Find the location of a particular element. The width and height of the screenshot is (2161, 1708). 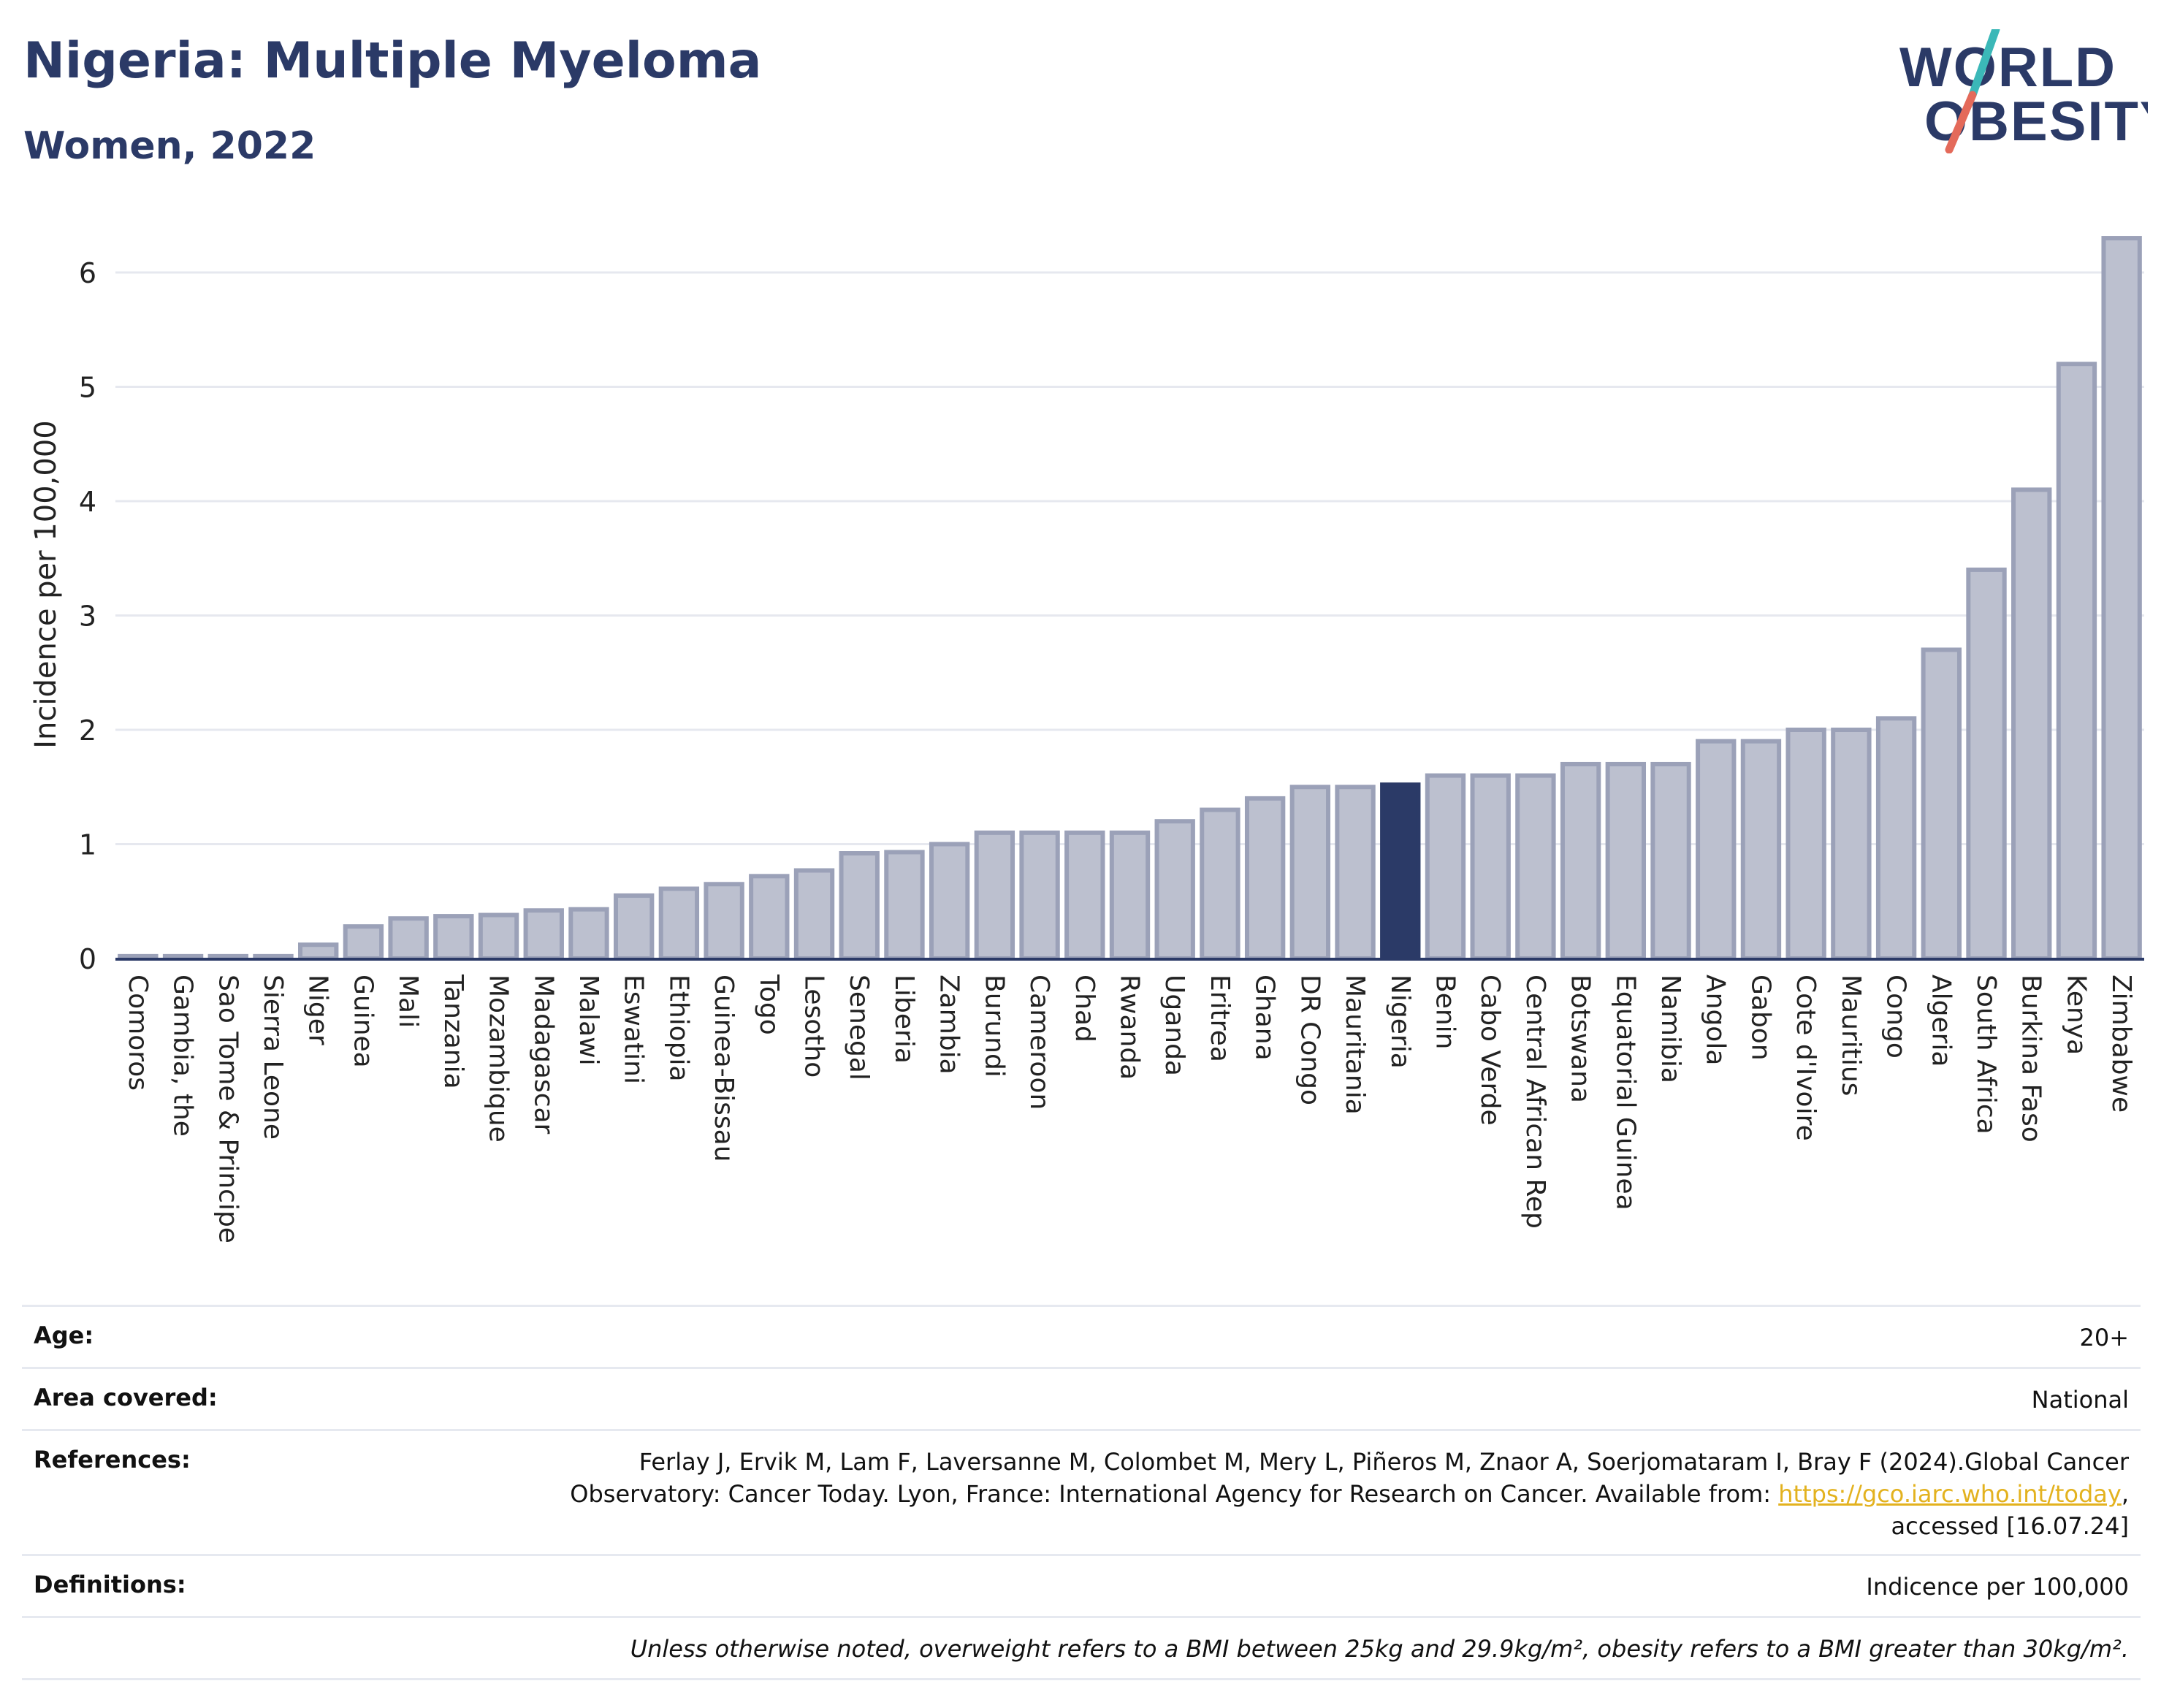

definitions-value: Indicence per 100,000 is located at coordinates (1998, 1587).